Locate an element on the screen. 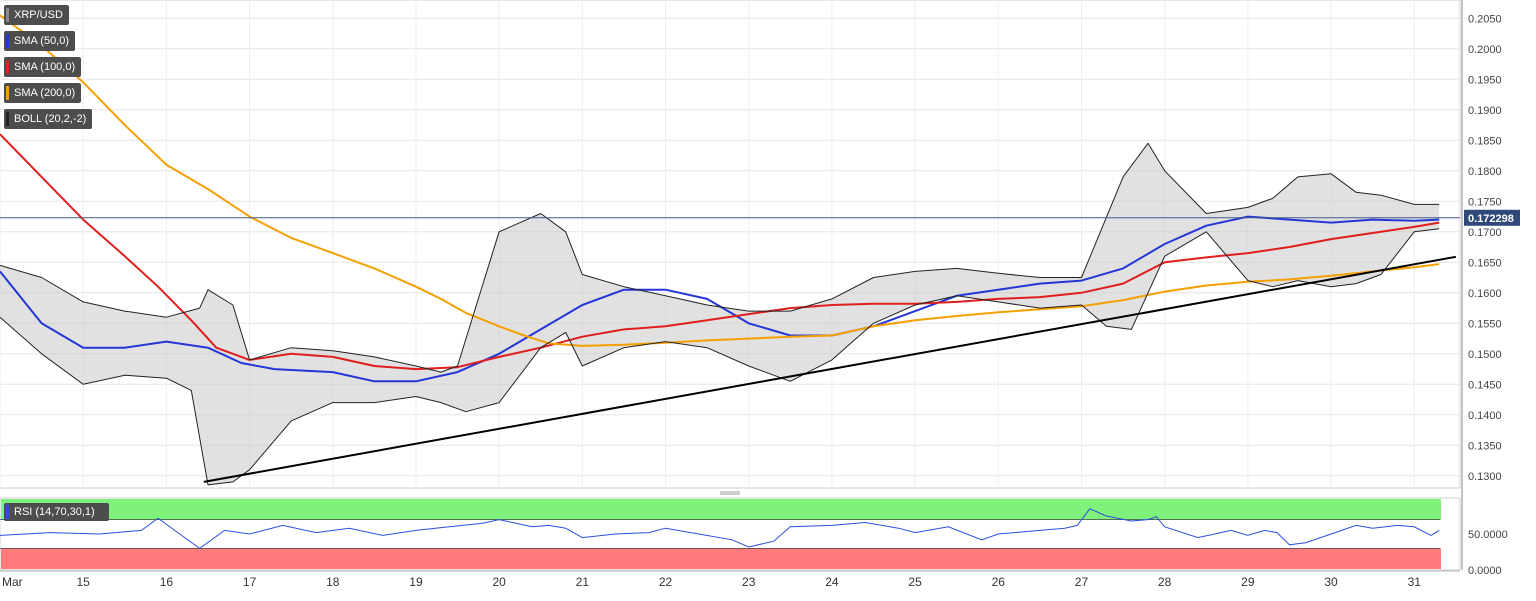 The image size is (1536, 601). y-tick-label: 0.1750 is located at coordinates (1485, 202).